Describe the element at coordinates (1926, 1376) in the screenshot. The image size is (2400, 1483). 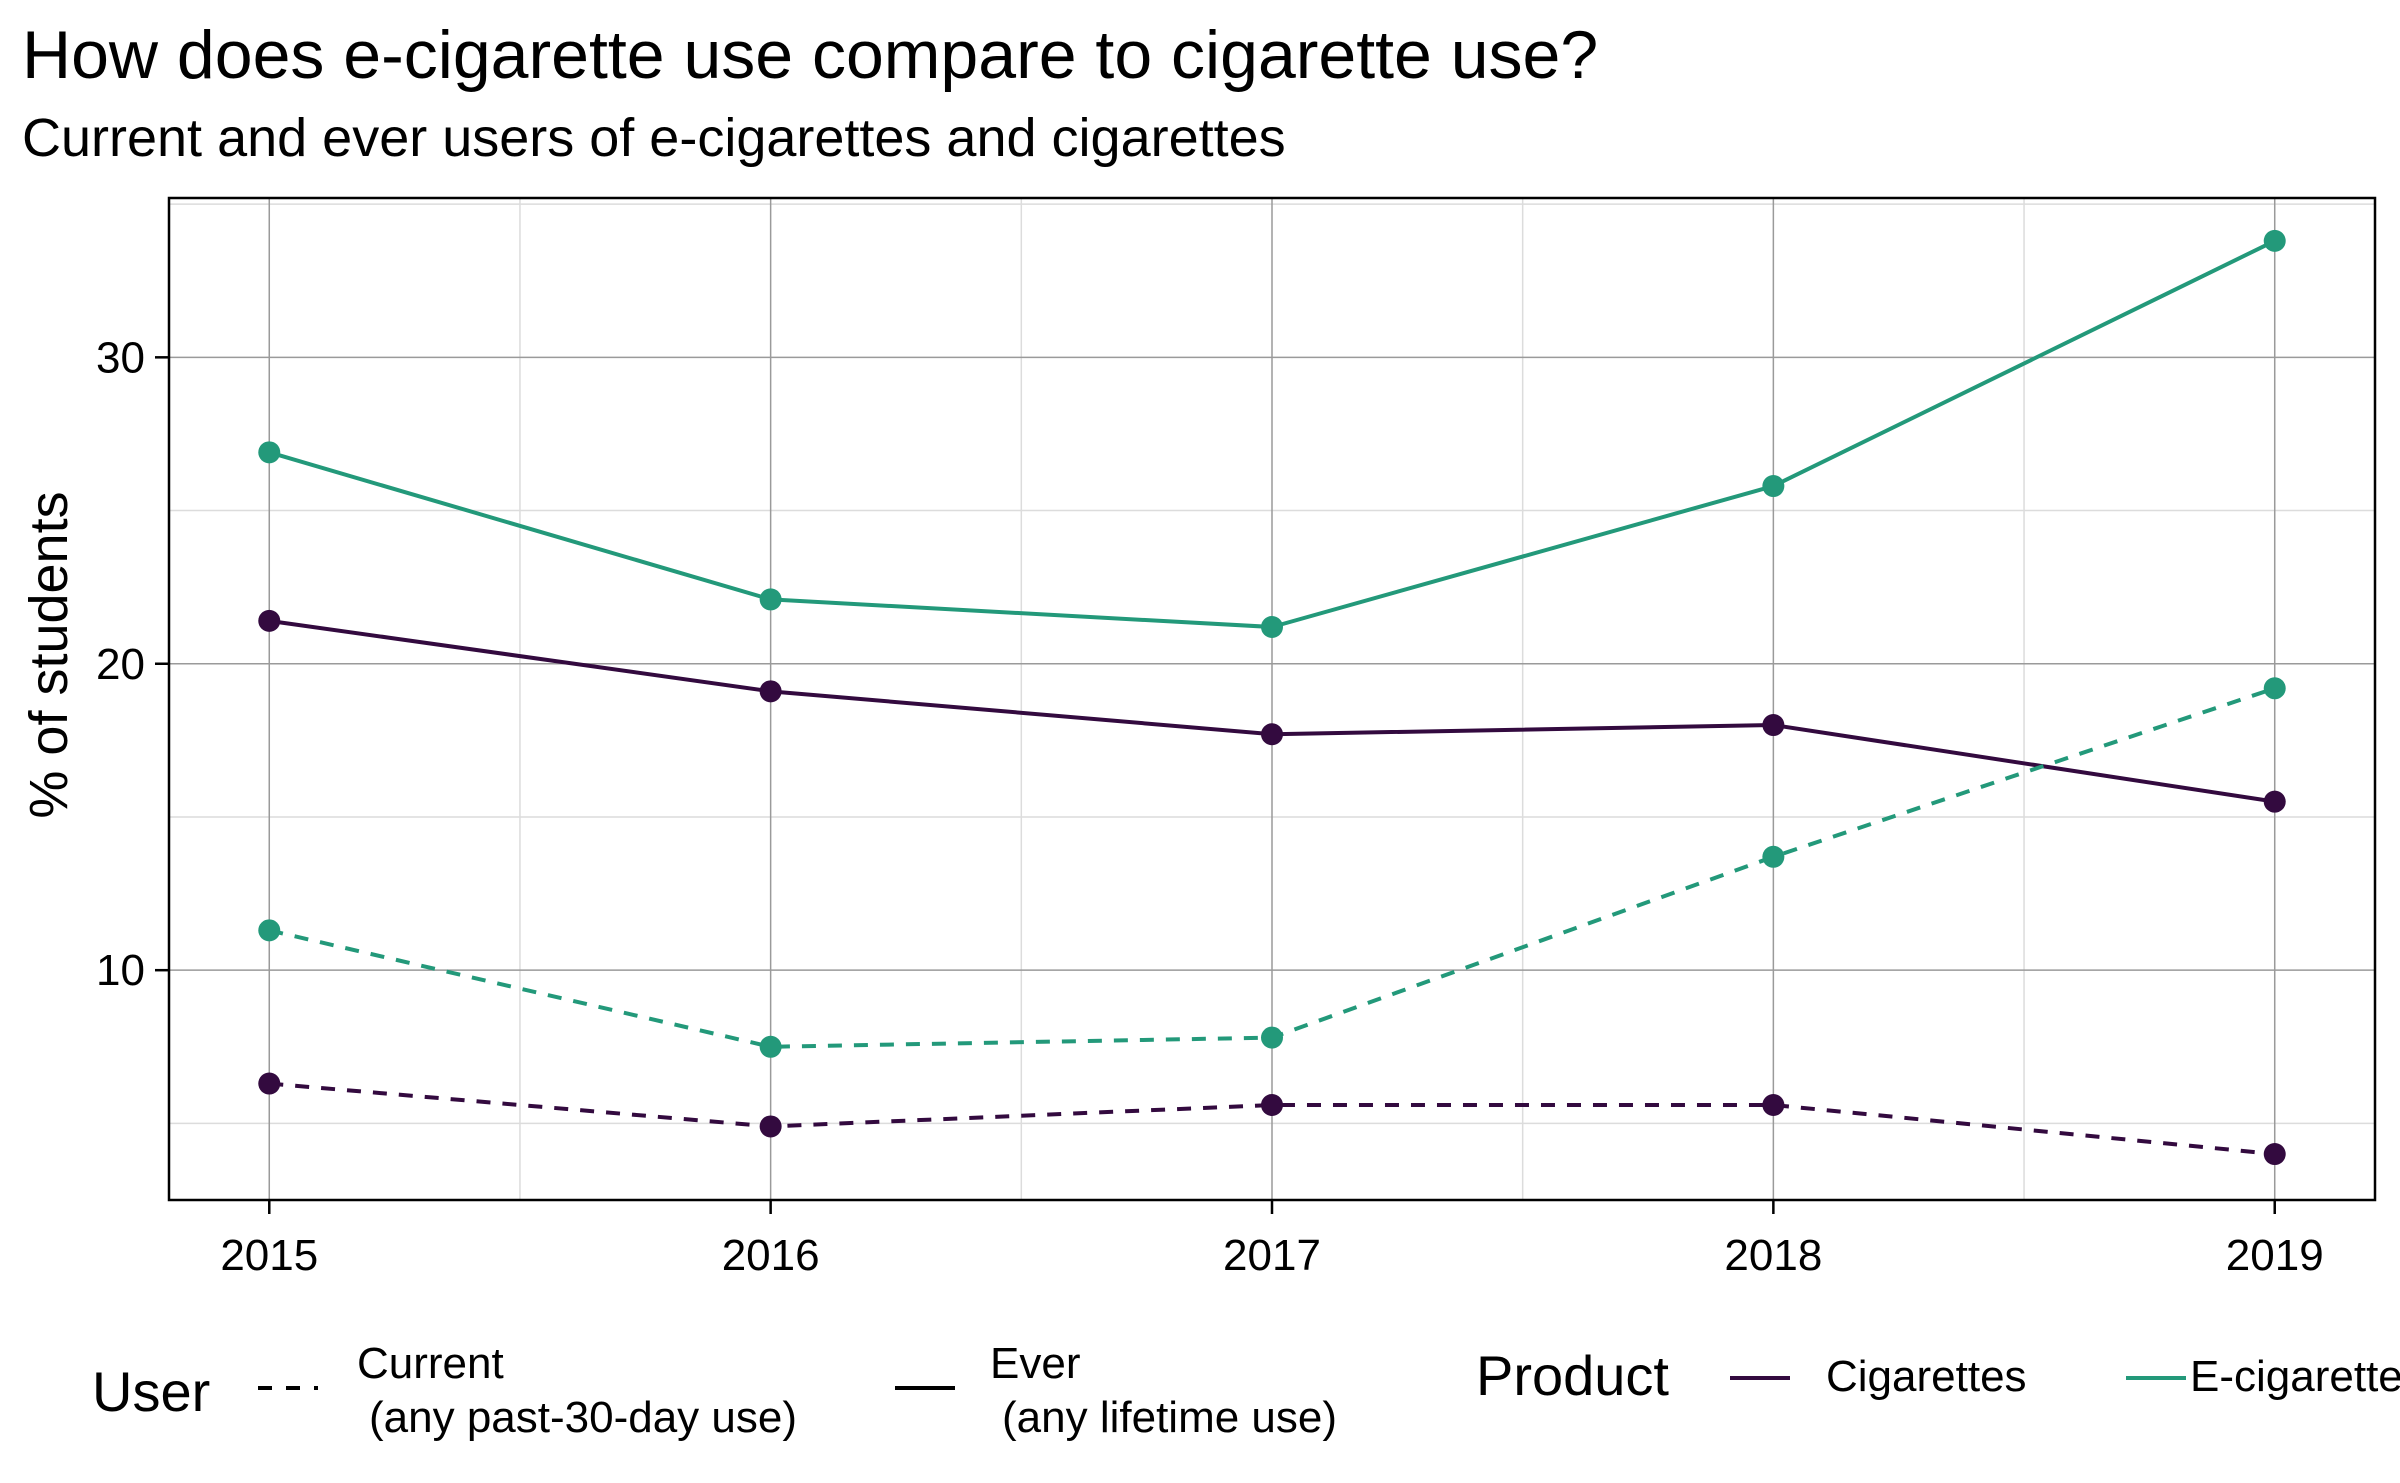
I see `legend-item-label: Cigarettes` at that location.